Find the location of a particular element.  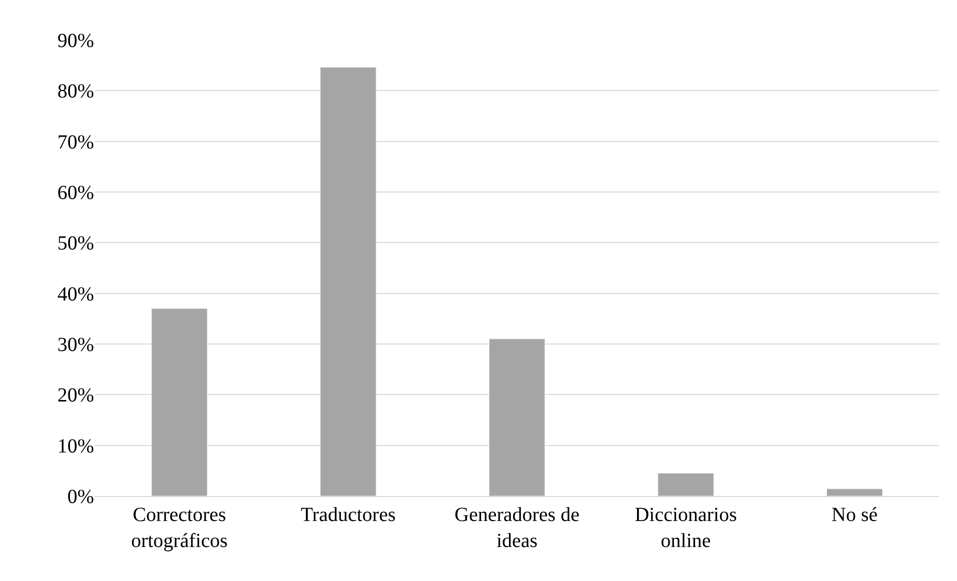

x-tick-label: Traductores is located at coordinates (348, 515).